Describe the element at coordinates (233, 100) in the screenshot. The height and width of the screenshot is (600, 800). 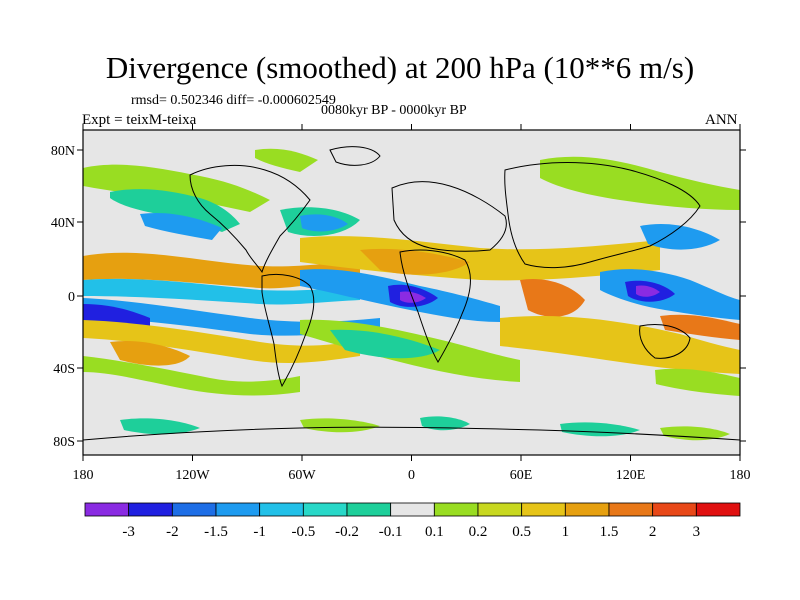
I see `stats-line: rmsd= 0.502346 diff= -0.000602549` at that location.